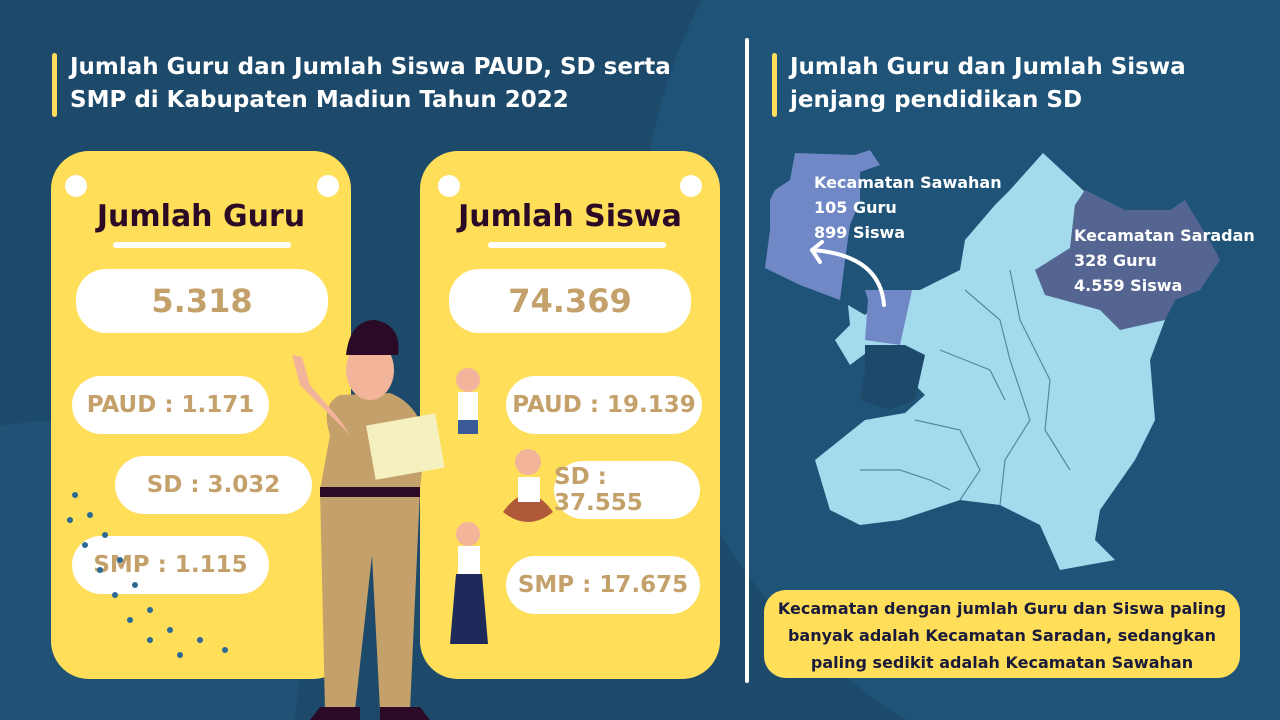  I want to click on arrow-icon, so click(848, 273).